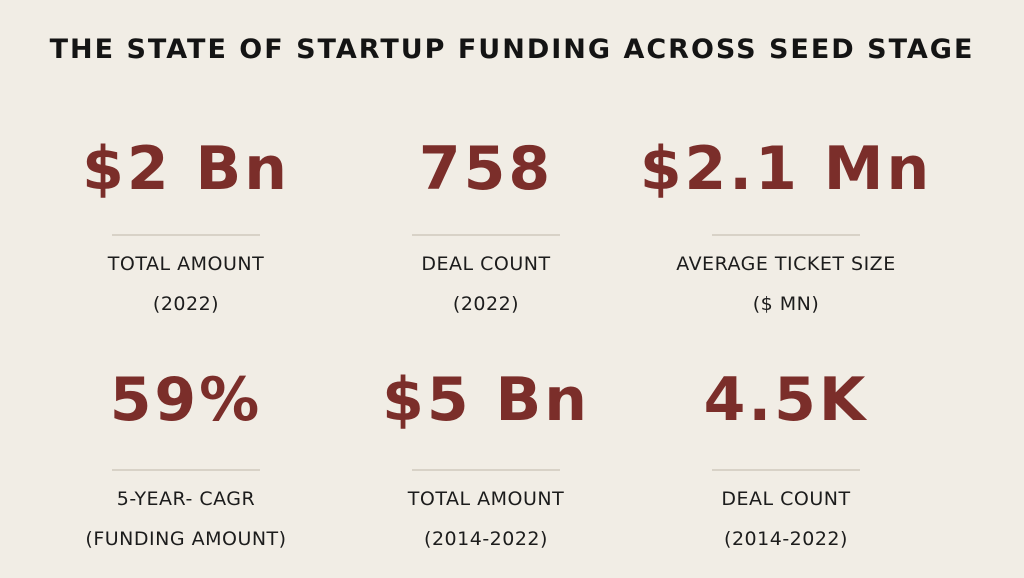 This screenshot has height=578, width=1024. What do you see at coordinates (186, 400) in the screenshot?
I see `stat-value: 59%` at bounding box center [186, 400].